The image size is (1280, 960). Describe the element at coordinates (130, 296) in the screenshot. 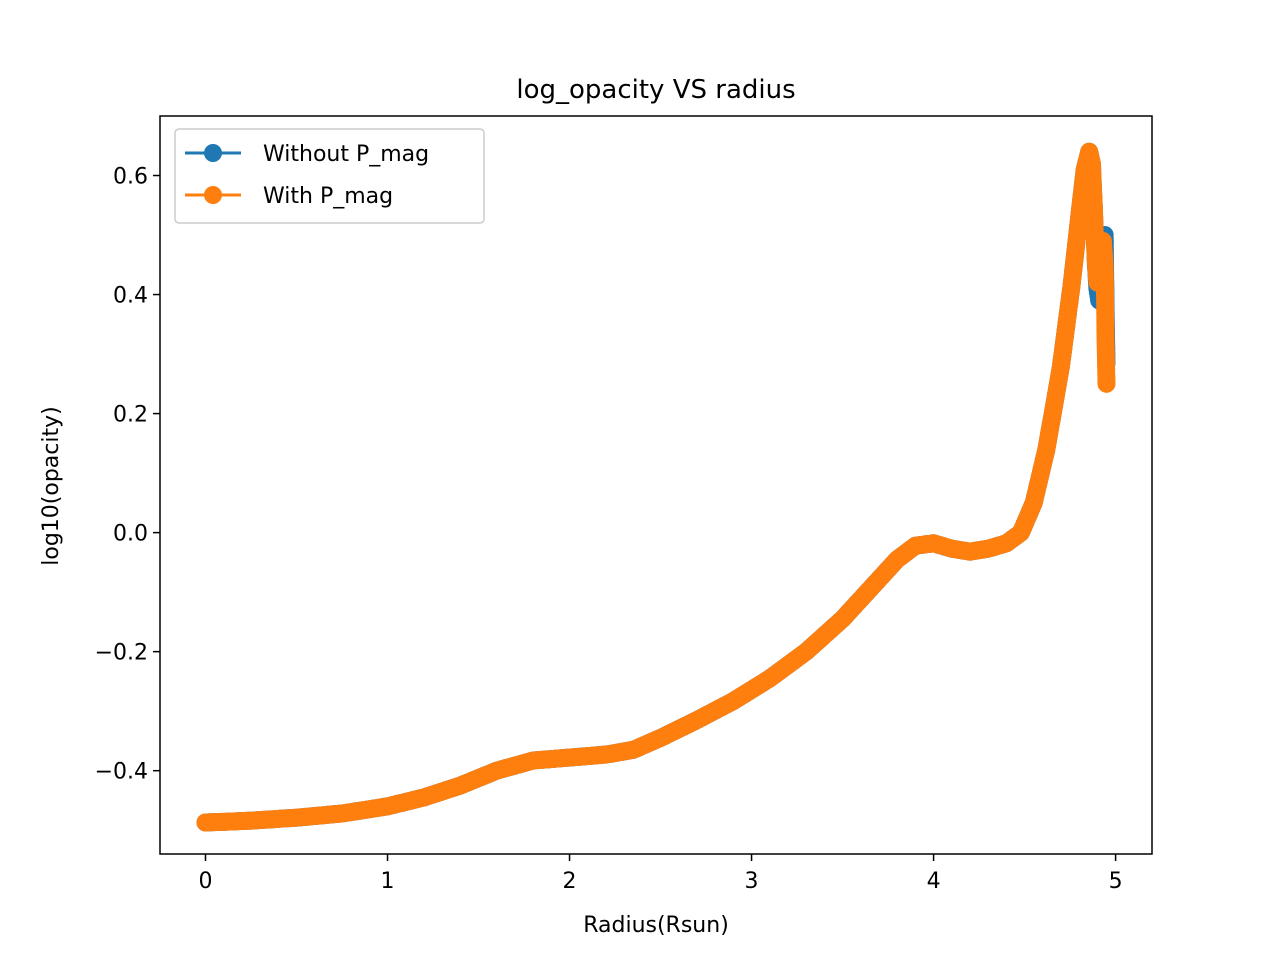

I see `y-tick-label: 0.4` at that location.